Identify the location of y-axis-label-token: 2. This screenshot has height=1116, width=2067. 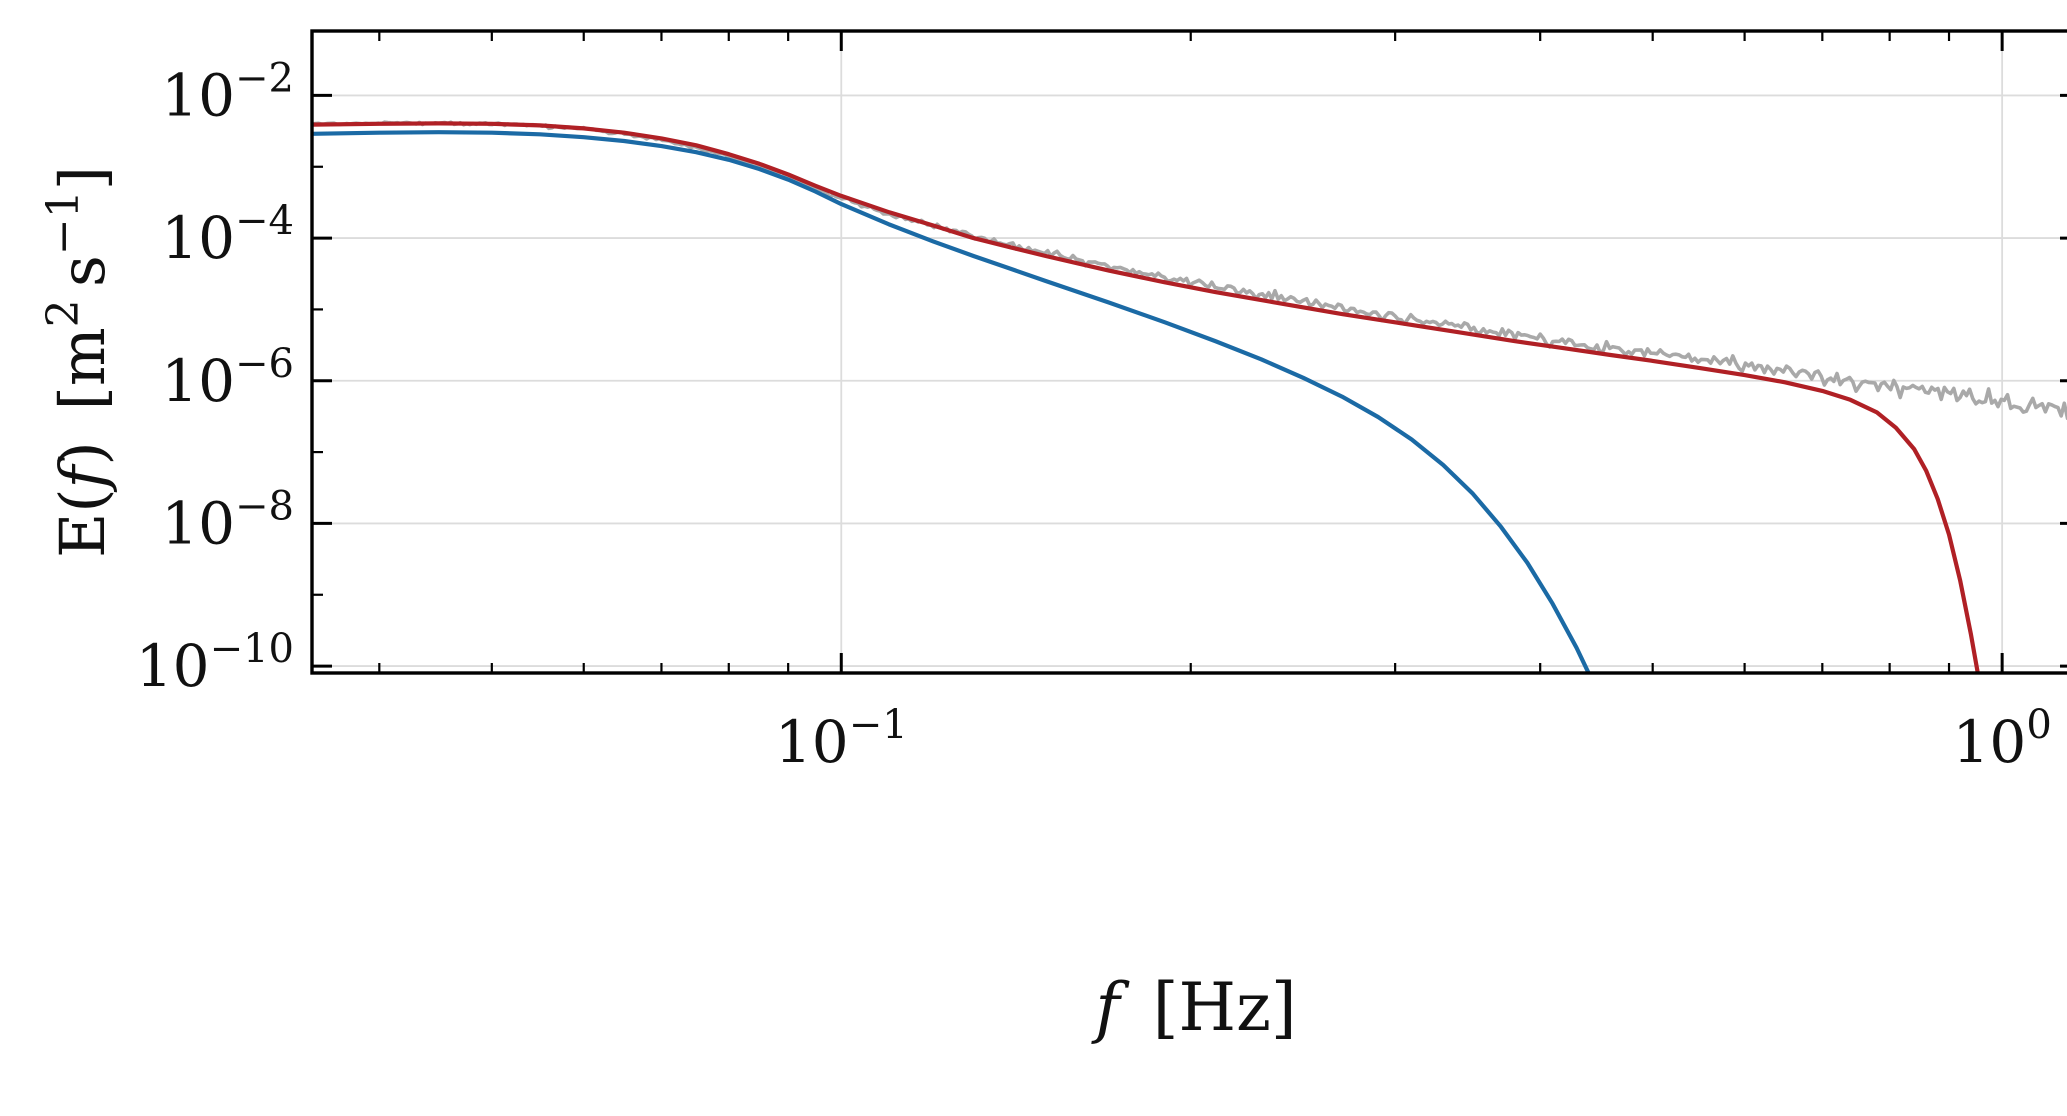
(64, 313).